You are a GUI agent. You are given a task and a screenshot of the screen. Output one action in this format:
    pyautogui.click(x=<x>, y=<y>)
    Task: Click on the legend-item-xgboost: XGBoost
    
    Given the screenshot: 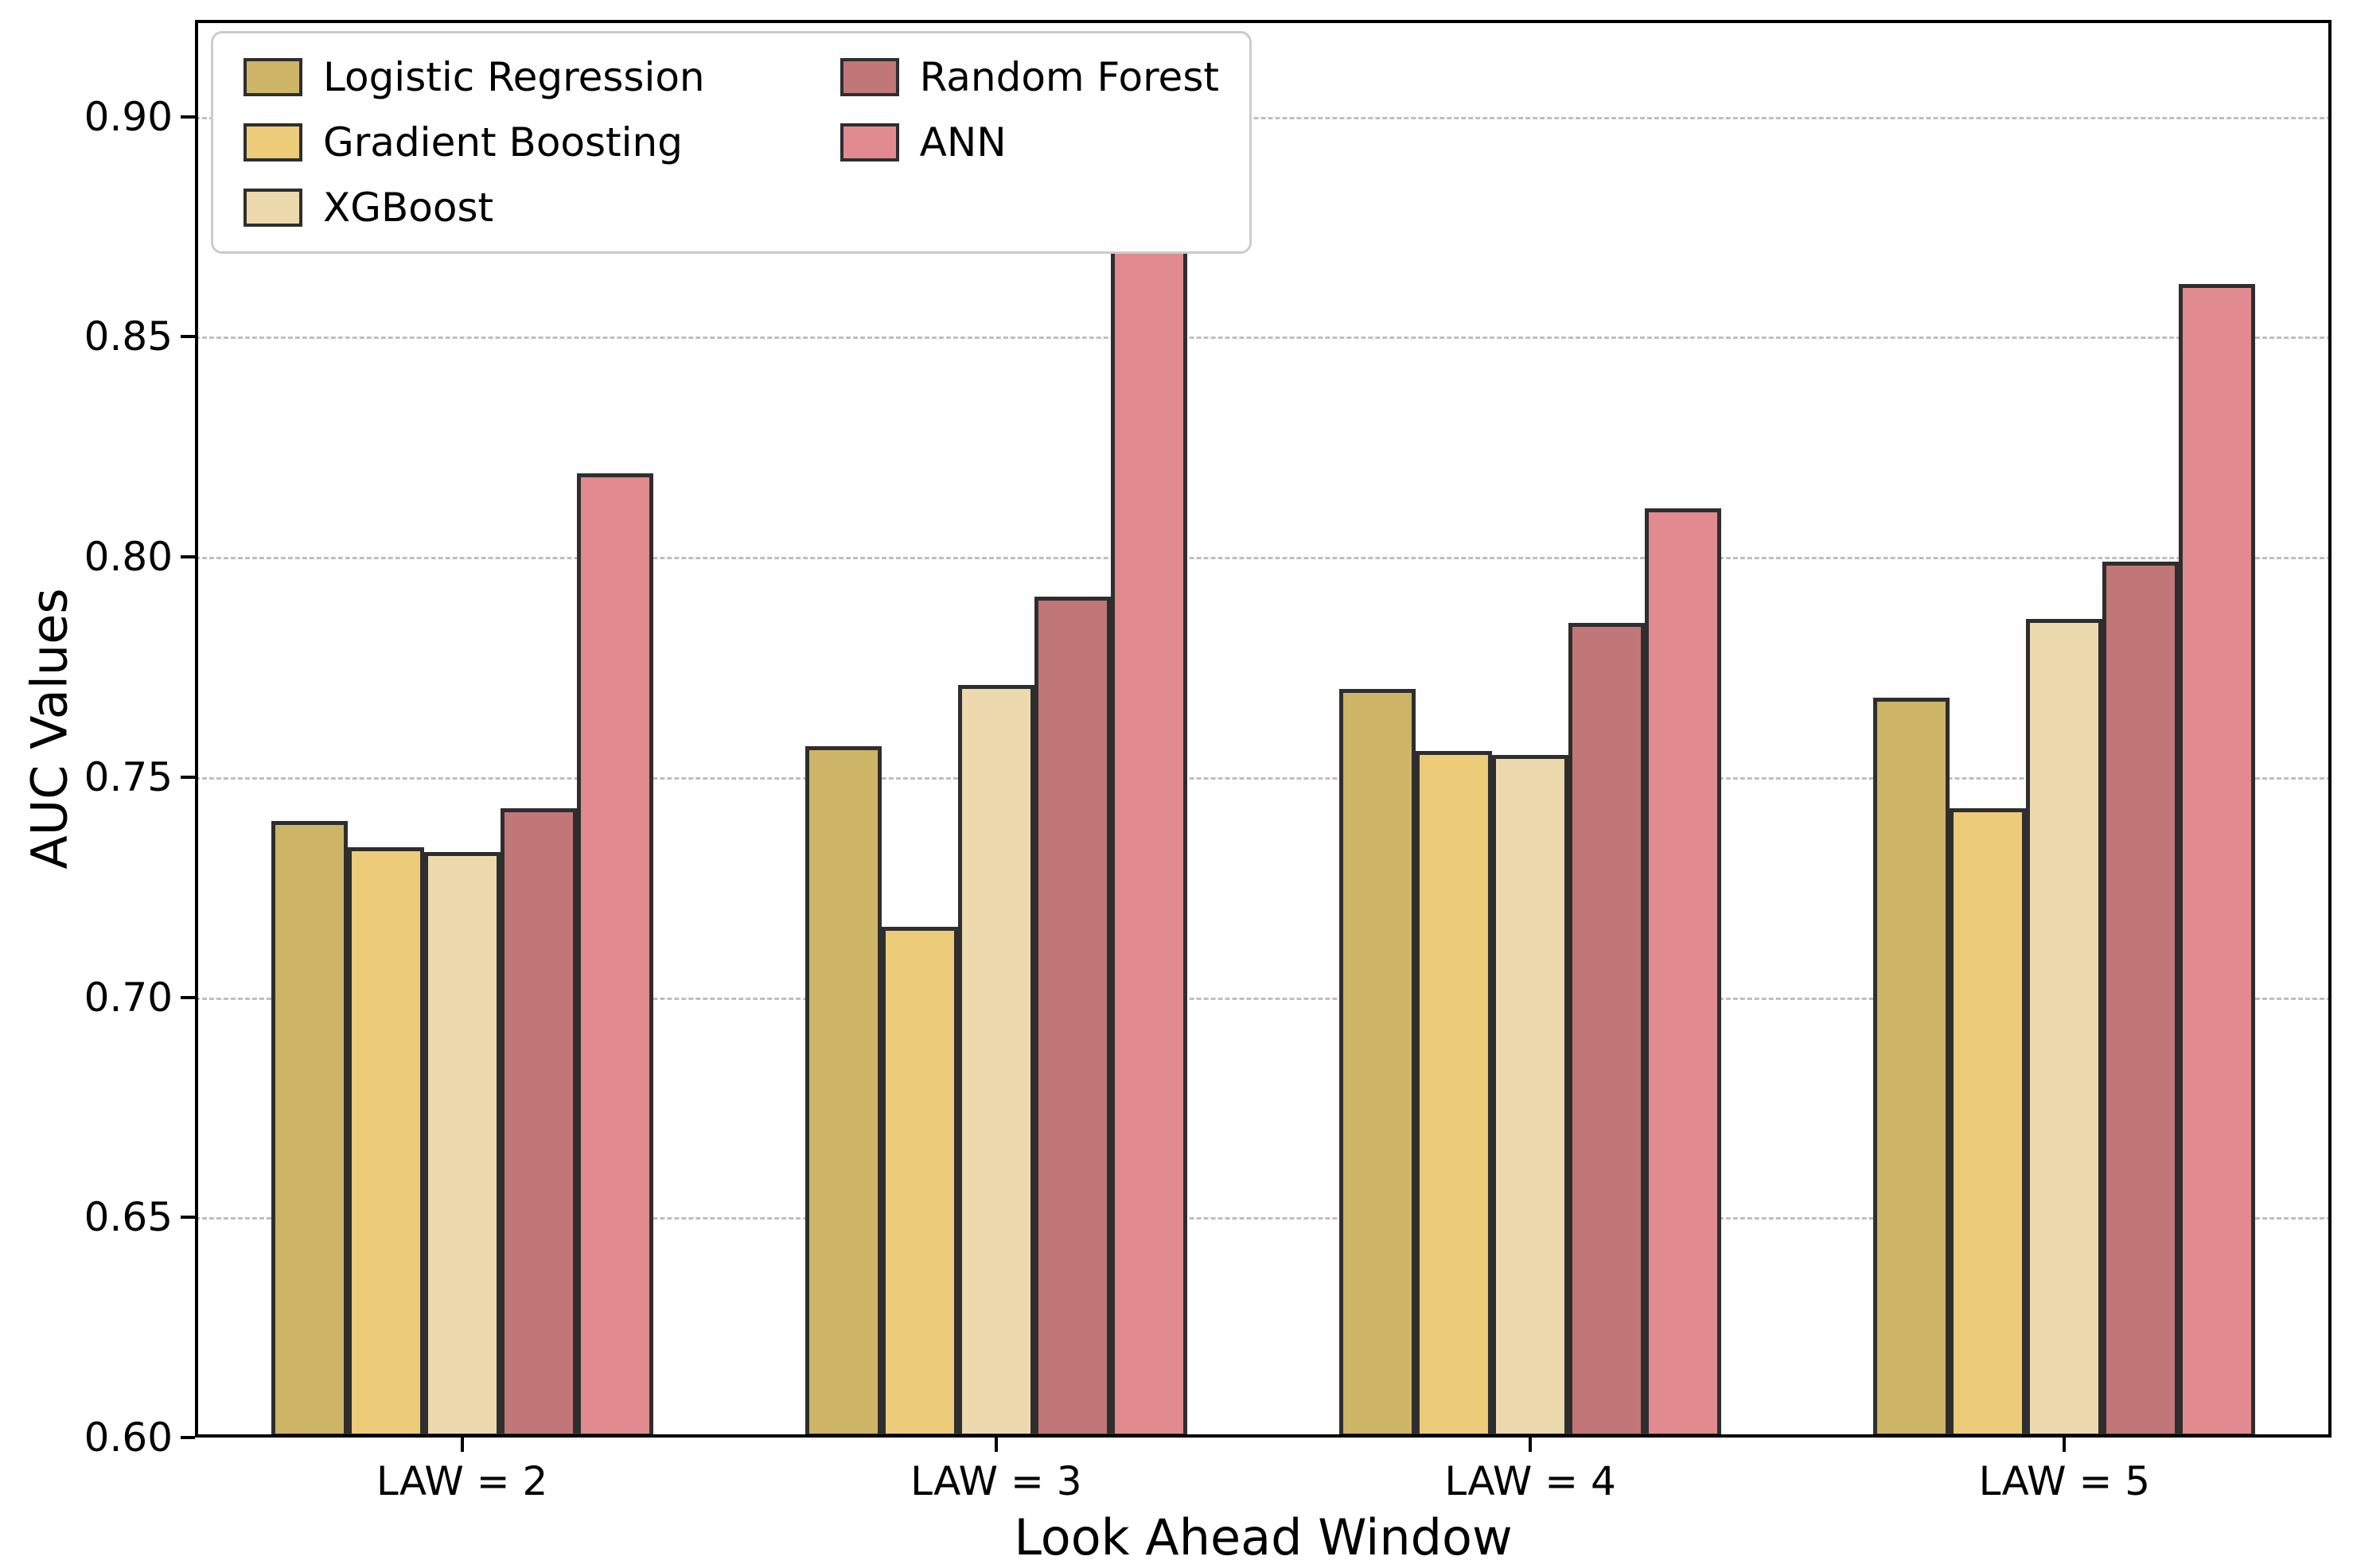 What is the action you would take?
    pyautogui.click(x=474, y=208)
    